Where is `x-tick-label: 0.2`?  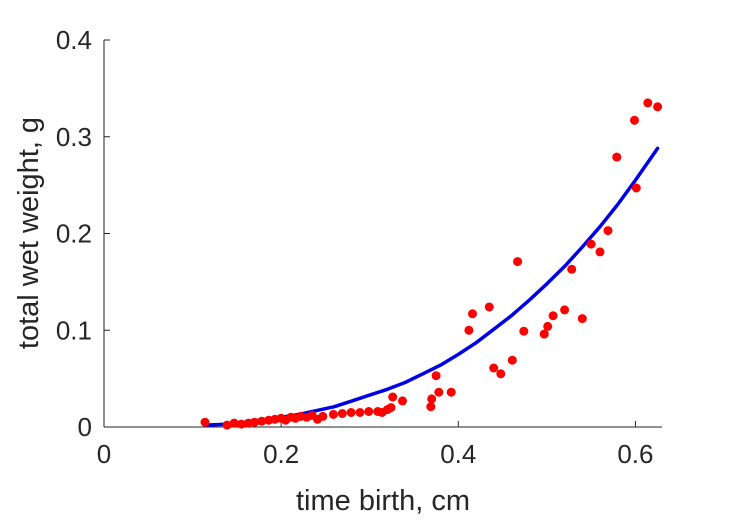 x-tick-label: 0.2 is located at coordinates (281, 454).